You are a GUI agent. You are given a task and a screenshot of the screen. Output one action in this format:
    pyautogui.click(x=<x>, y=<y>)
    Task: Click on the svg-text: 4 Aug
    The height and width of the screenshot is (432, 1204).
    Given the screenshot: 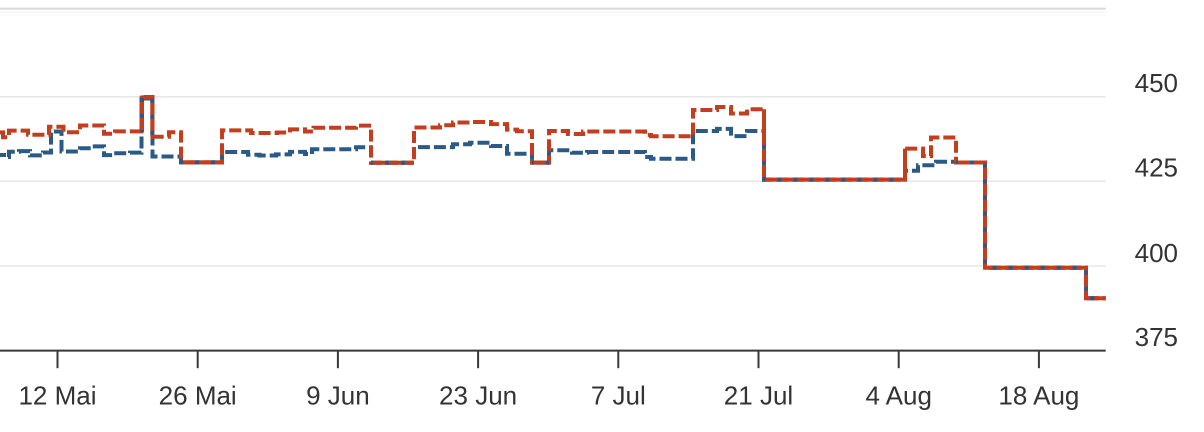 What is the action you would take?
    pyautogui.click(x=898, y=396)
    